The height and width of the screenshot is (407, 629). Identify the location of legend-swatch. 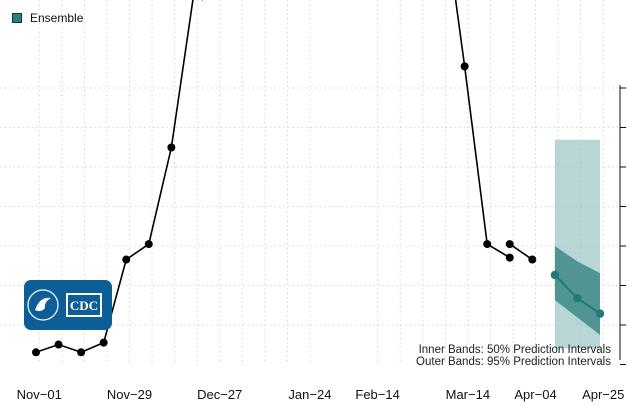
(17, 18).